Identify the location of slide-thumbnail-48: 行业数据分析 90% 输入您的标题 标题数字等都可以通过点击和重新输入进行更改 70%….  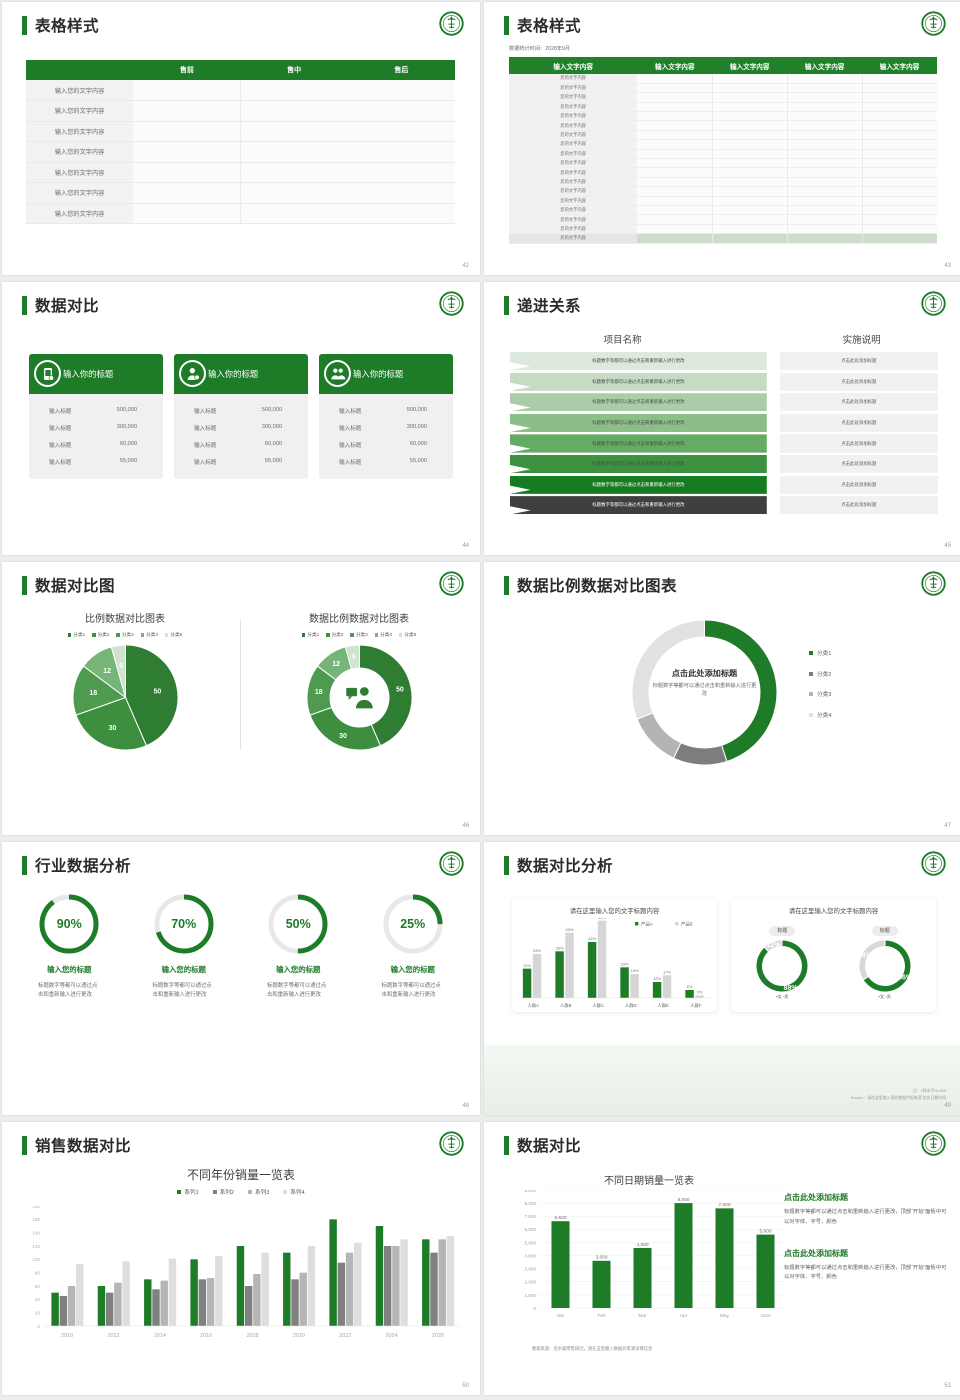
(241, 978).